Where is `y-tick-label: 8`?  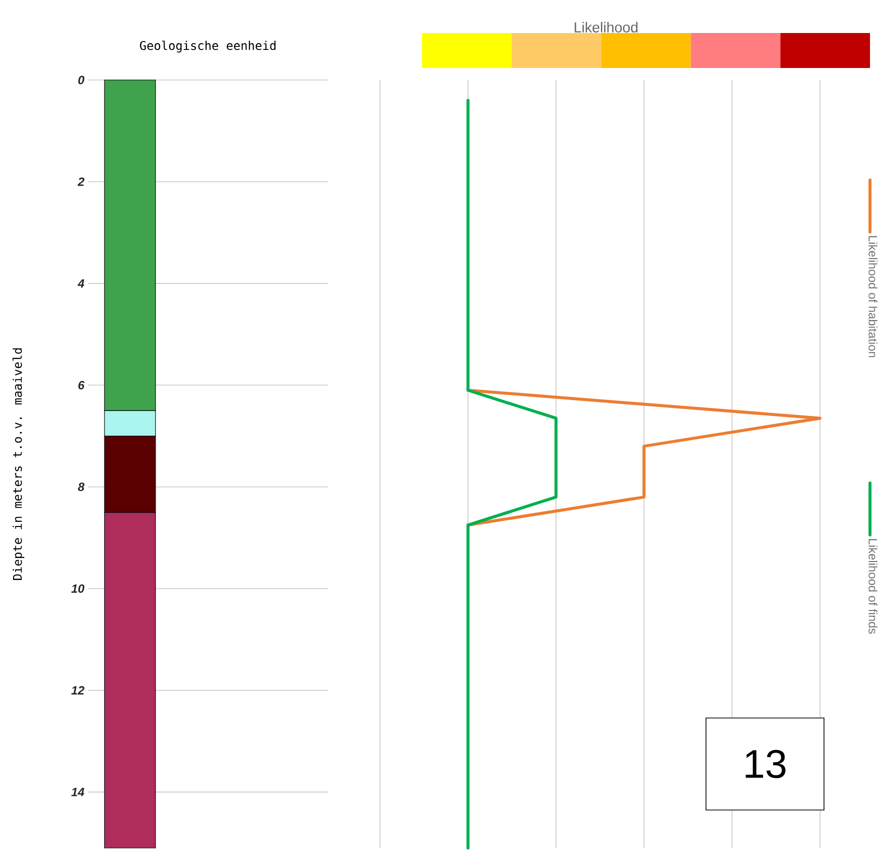
y-tick-label: 8 is located at coordinates (81, 487).